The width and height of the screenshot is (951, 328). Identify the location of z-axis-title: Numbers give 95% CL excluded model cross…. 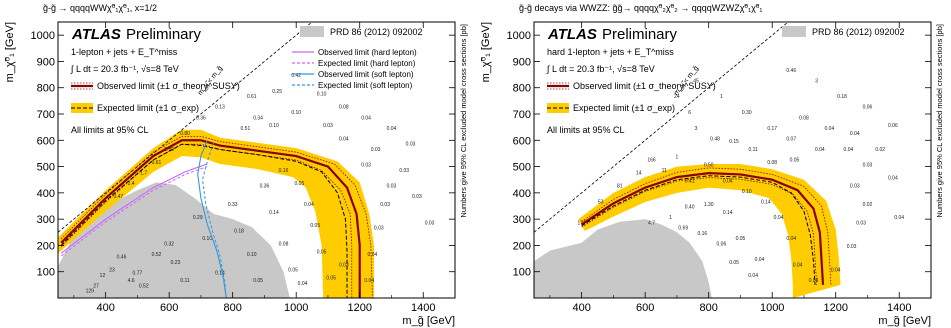
(939, 121).